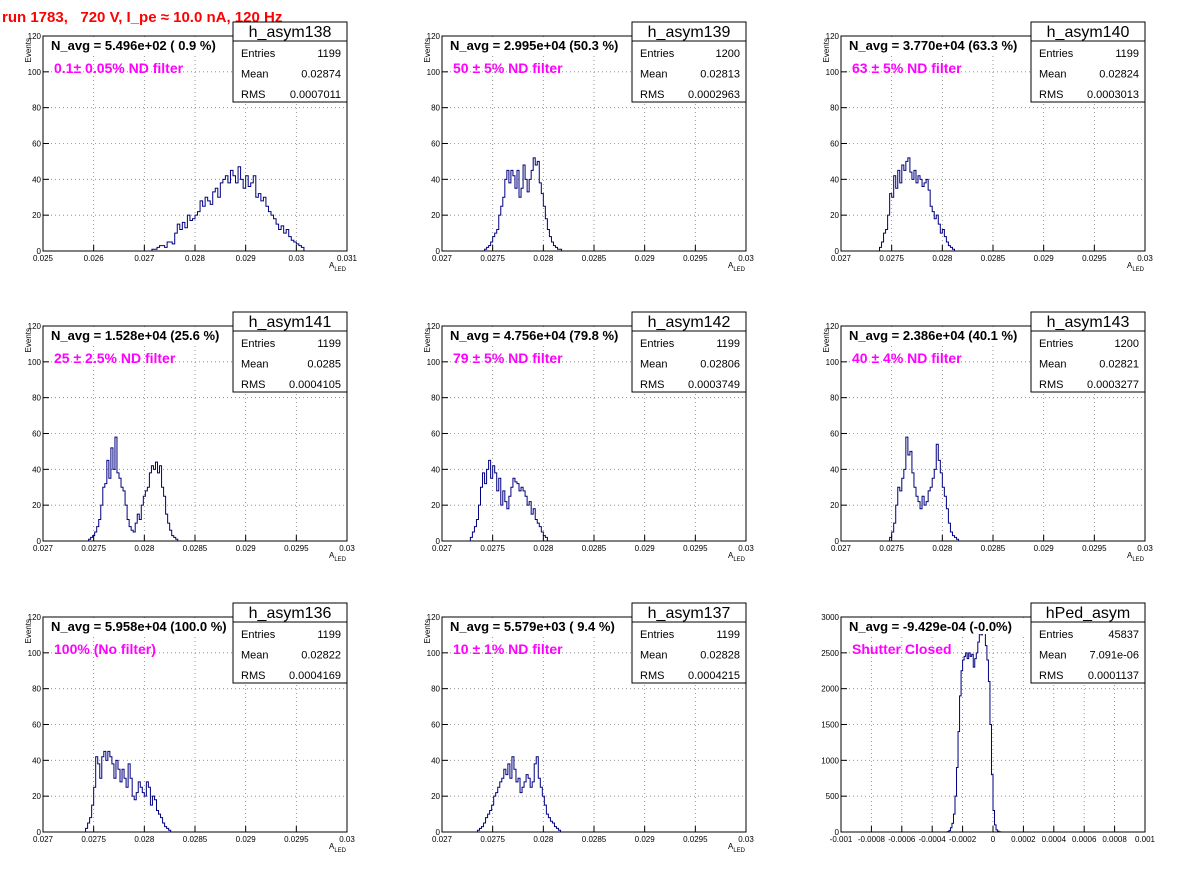 The height and width of the screenshot is (872, 1196). Describe the element at coordinates (43, 258) in the screenshot. I see `x-tick-label: 0.025` at that location.